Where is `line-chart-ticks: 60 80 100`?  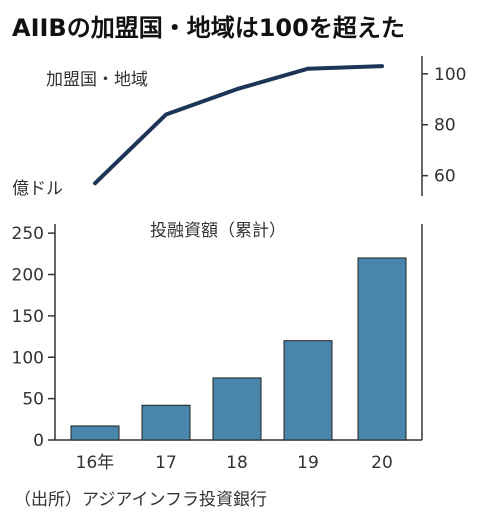
line-chart-ticks: 60 80 100 is located at coordinates (444, 126).